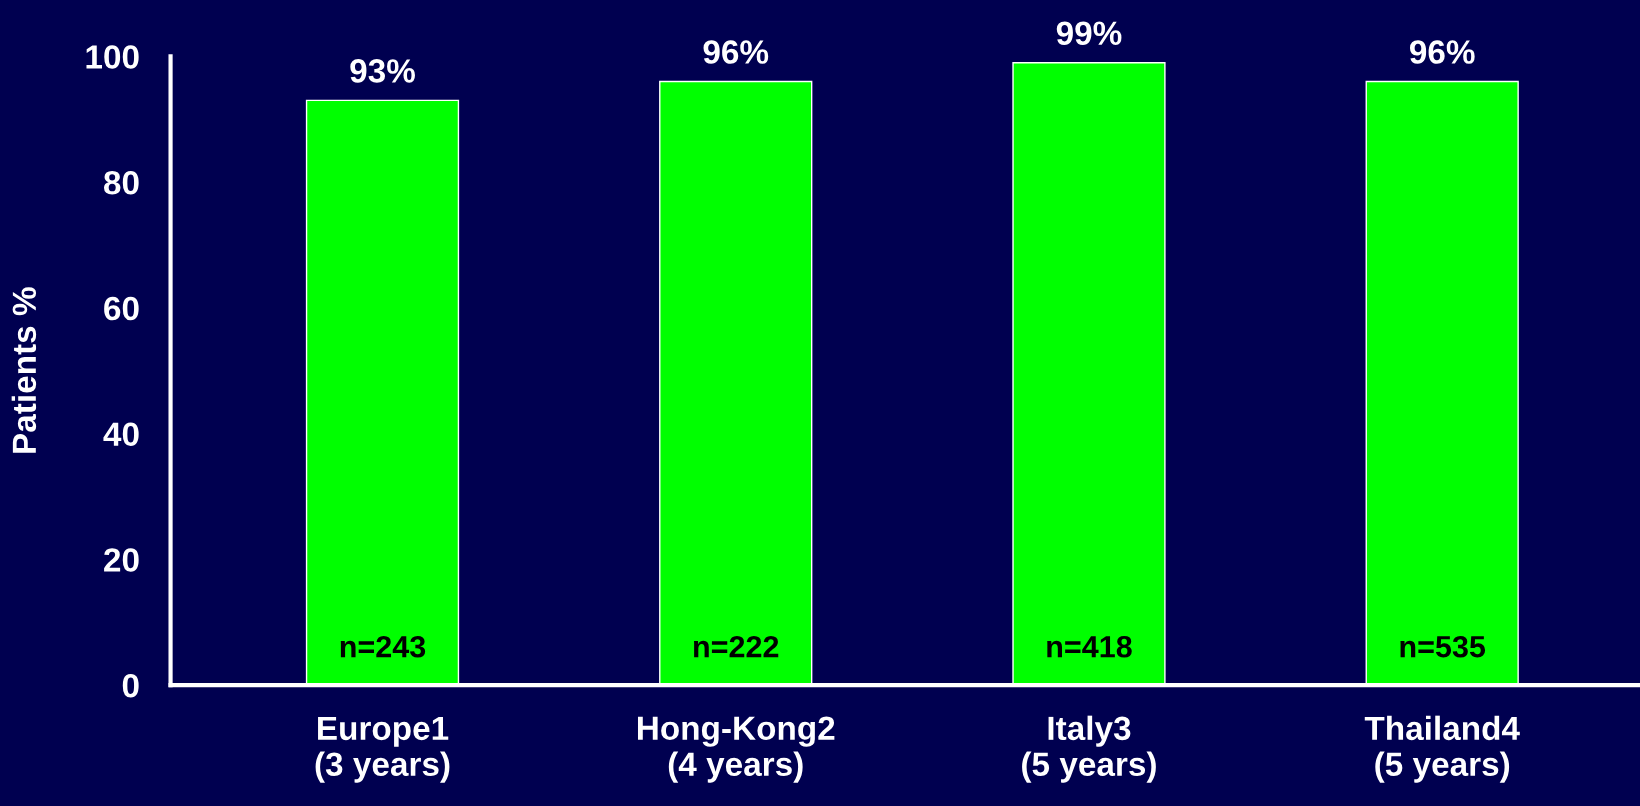  I want to click on data-label: 99%, so click(1089, 33).